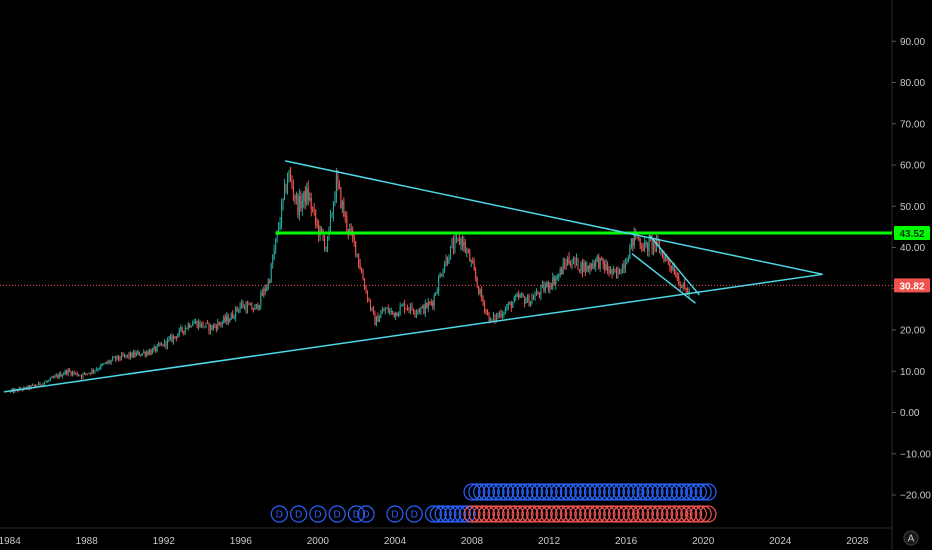 This screenshot has width=932, height=550. What do you see at coordinates (703, 541) in the screenshot?
I see `x-tick-label: 2020` at bounding box center [703, 541].